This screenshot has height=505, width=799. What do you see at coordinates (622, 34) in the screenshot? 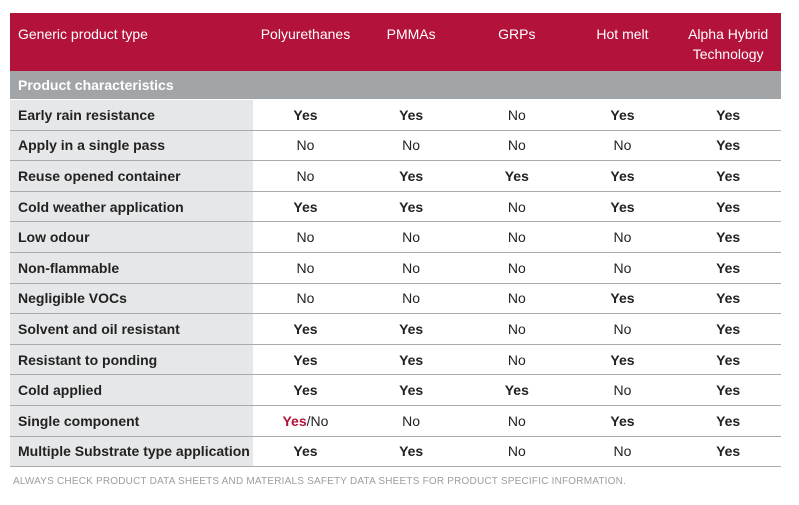
I see `header-hot-melt: Hot melt` at bounding box center [622, 34].